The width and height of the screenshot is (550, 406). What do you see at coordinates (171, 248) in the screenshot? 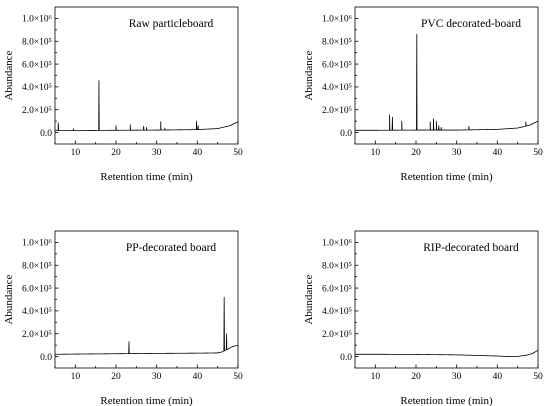
I see `panel-title: PP-decorated board` at bounding box center [171, 248].